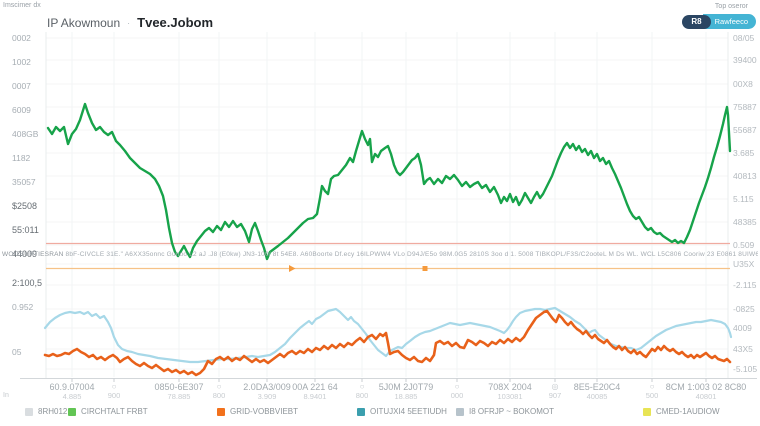 Image resolution: width=760 pixels, height=426 pixels. I want to click on toggle-option-left: R8, so click(696, 21).